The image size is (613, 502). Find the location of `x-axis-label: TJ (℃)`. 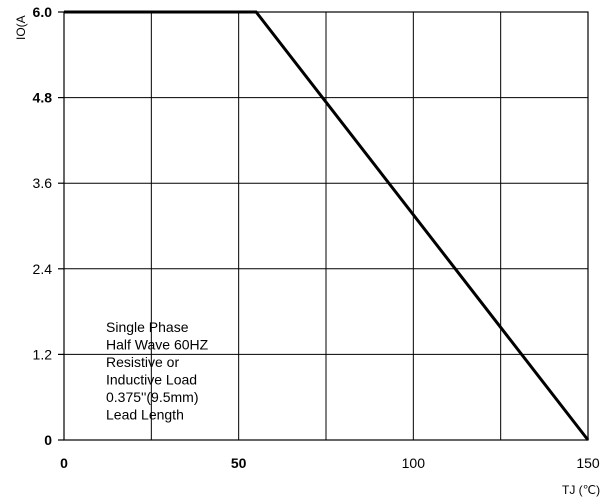

x-axis-label: TJ (℃) is located at coordinates (581, 490).